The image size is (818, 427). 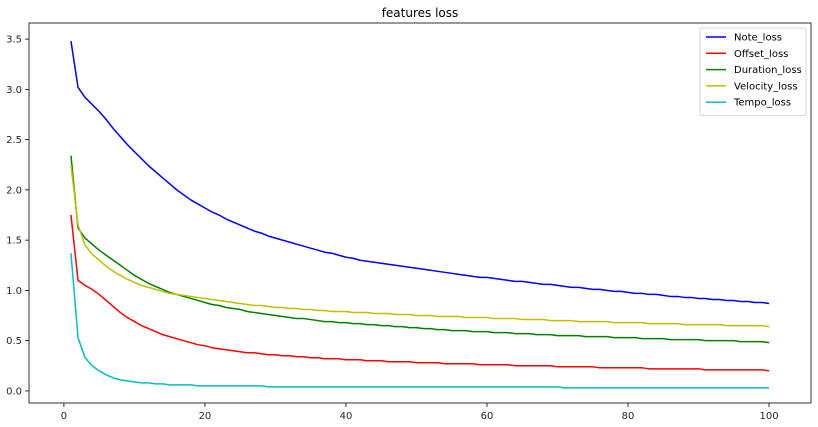 What do you see at coordinates (761, 54) in the screenshot?
I see `legend-label: Offset_loss` at bounding box center [761, 54].